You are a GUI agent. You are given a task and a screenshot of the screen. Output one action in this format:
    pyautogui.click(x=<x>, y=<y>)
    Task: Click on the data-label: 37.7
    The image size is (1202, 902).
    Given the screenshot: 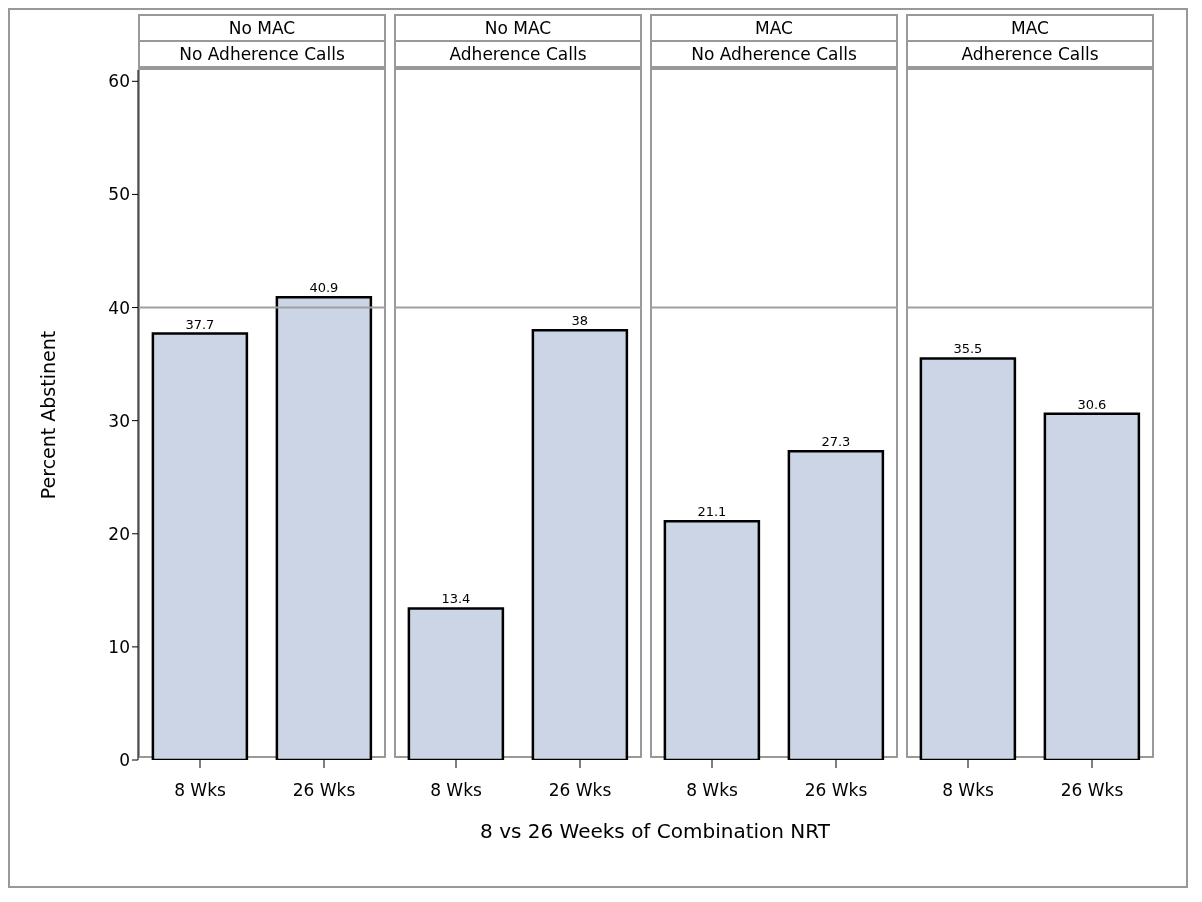 What is the action you would take?
    pyautogui.click(x=200, y=324)
    